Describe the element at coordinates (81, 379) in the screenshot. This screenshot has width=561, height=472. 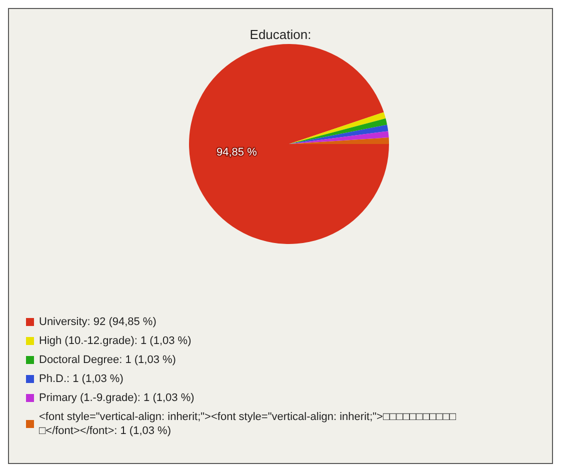
I see `legend-label: Ph.D.: 1 (1,03 %)` at that location.